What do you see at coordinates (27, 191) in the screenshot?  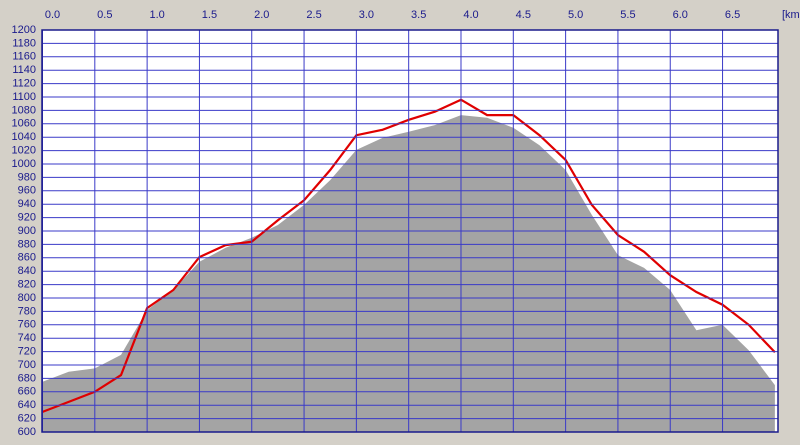 I see `y-tick-label: 960` at bounding box center [27, 191].